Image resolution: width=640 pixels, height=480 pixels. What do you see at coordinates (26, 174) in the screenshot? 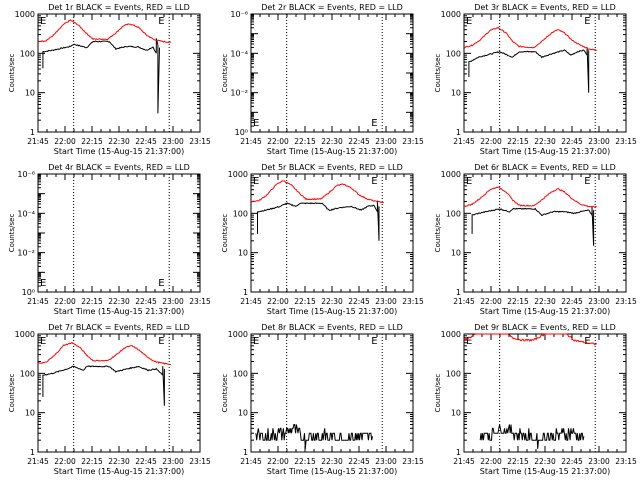
I see `y-tick-label: 10⁻⁶` at bounding box center [26, 174].